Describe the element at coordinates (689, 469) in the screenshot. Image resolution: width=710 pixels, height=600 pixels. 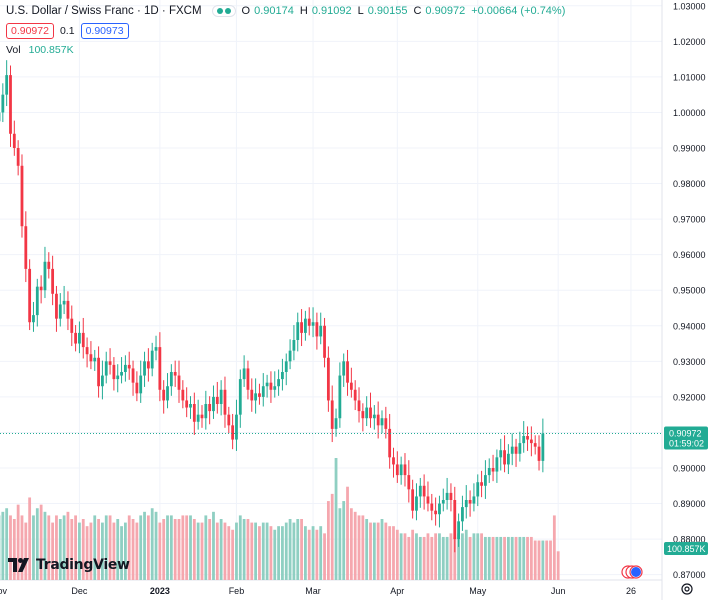
I see `y-tick-label: 0.90000` at that location.